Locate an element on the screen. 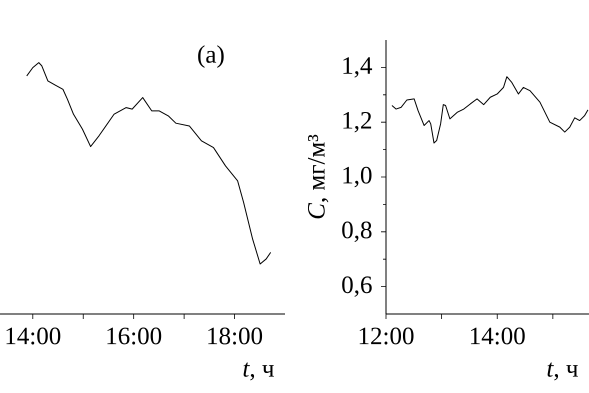 The image size is (589, 393). x-tick-label: 18:00 is located at coordinates (235, 336).